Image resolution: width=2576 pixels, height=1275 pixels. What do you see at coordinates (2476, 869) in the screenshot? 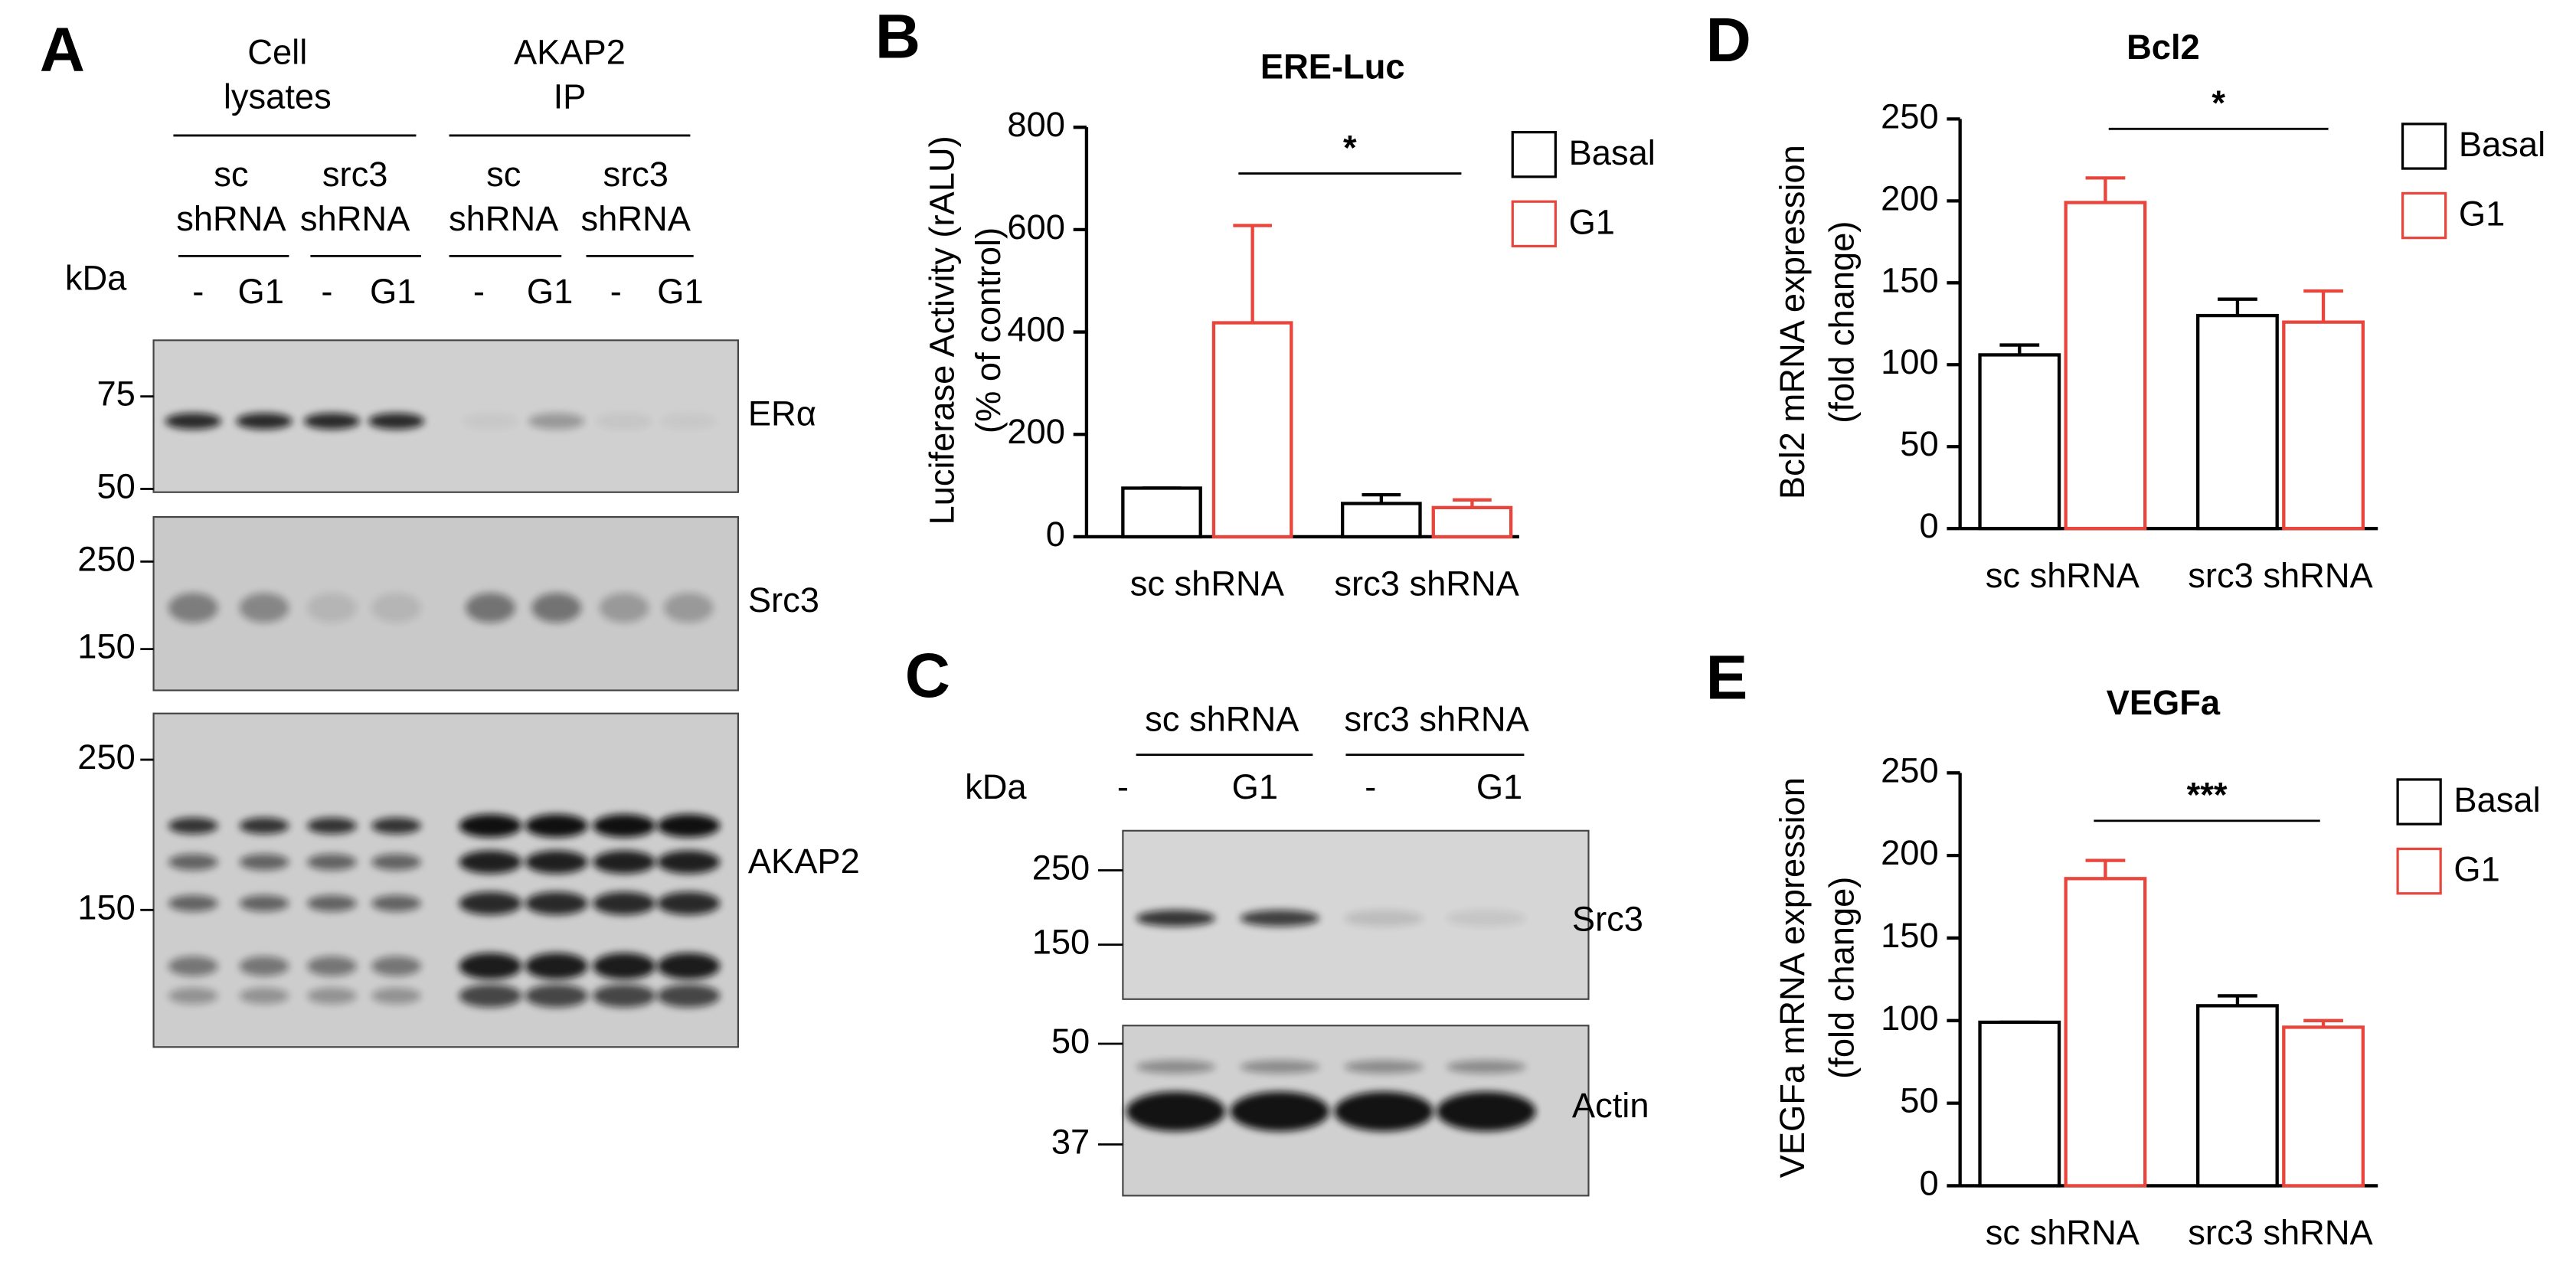
I see `legend-label: G1` at bounding box center [2476, 869].